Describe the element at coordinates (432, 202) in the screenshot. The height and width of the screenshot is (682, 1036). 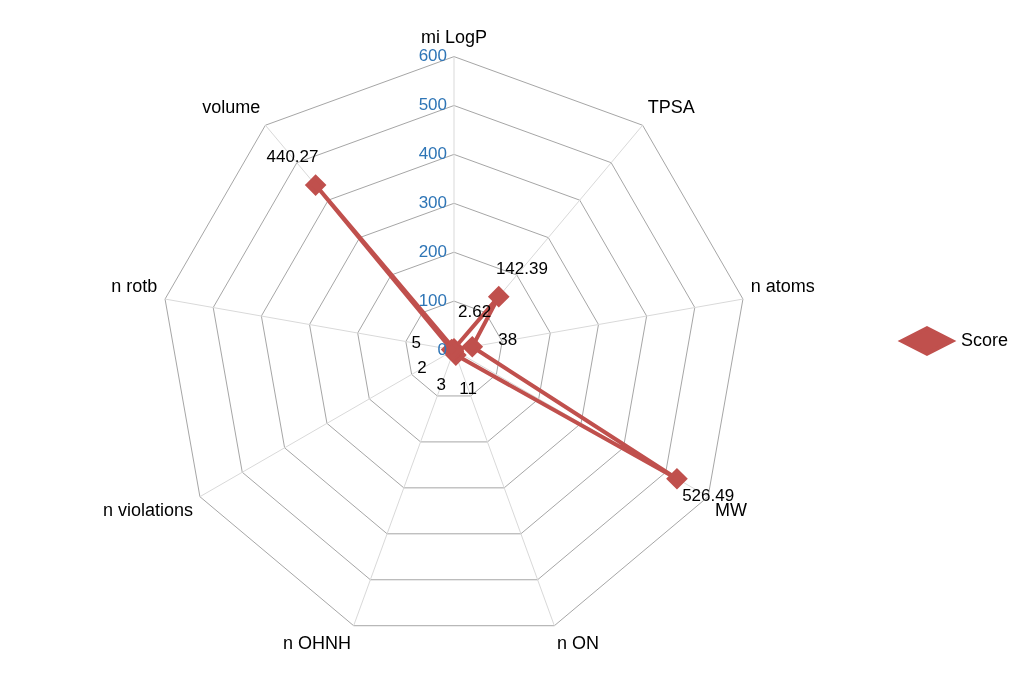
I see `y-tick-label: 300` at that location.